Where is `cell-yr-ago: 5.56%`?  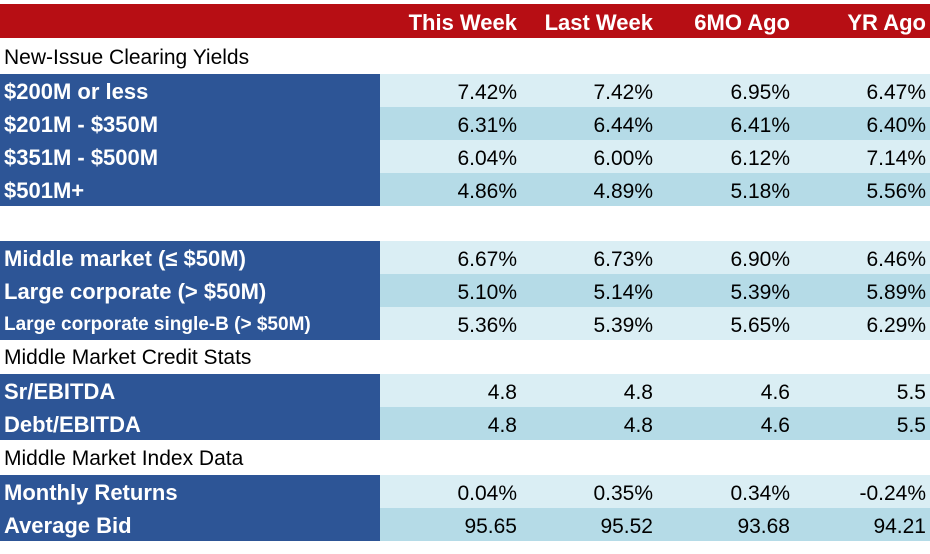
cell-yr-ago: 5.56% is located at coordinates (896, 191).